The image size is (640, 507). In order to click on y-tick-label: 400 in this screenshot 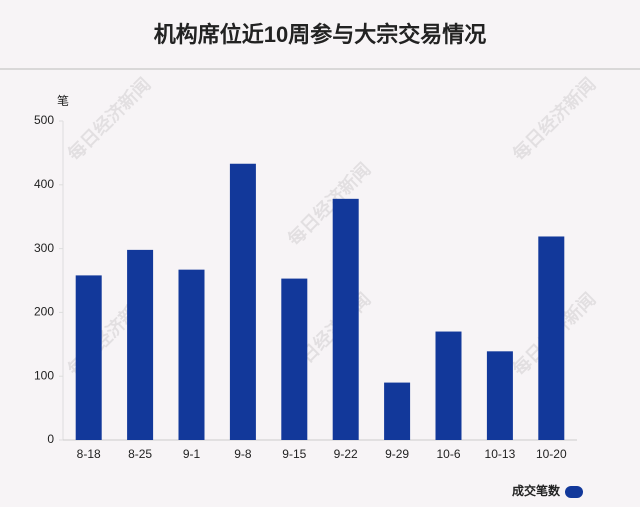, I will do `click(44, 184)`.